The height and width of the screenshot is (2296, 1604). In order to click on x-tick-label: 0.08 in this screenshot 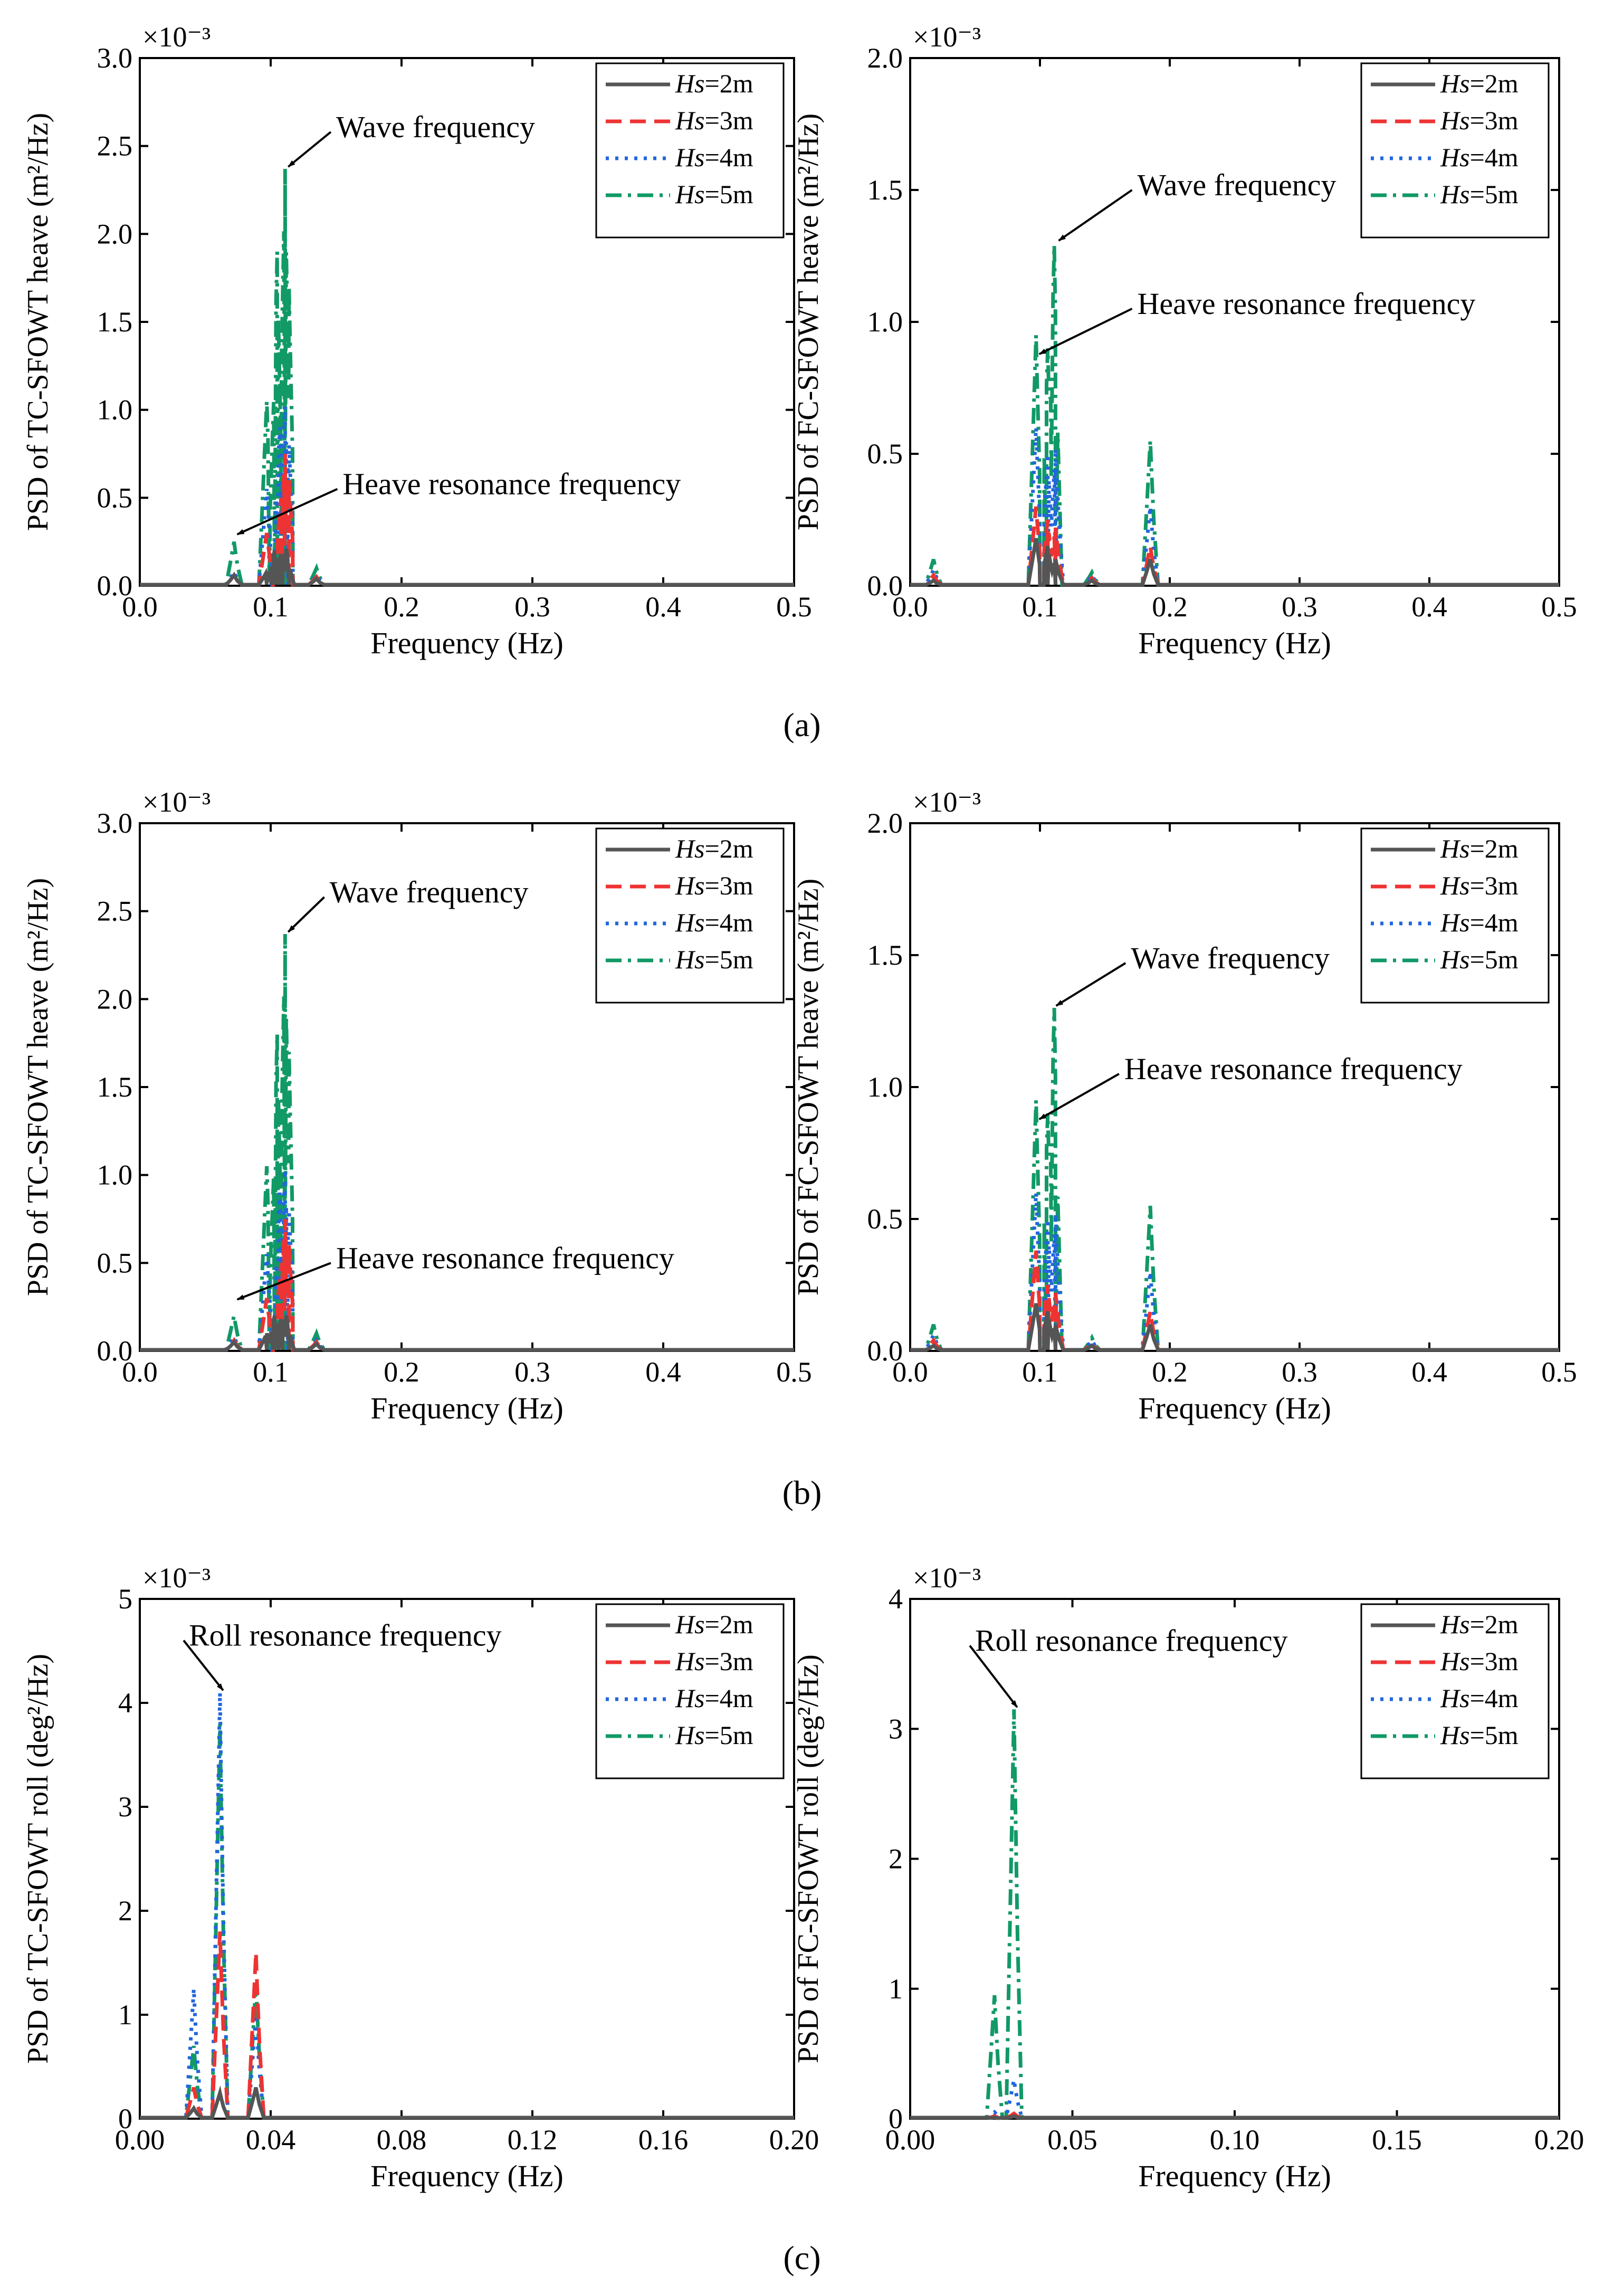, I will do `click(402, 2140)`.